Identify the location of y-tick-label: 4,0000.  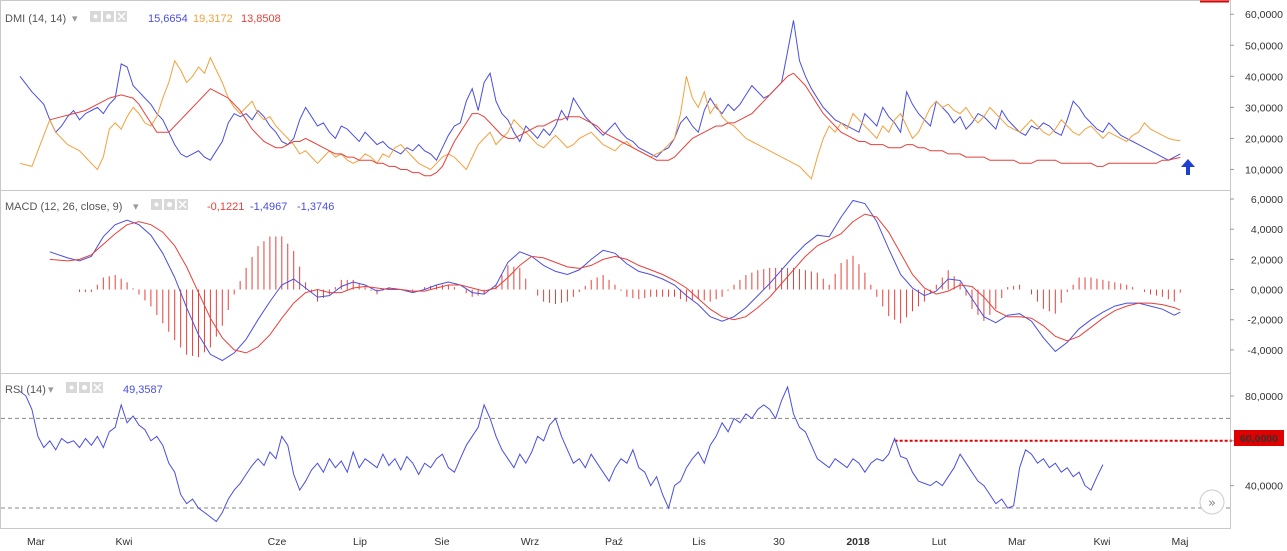
(1267, 230).